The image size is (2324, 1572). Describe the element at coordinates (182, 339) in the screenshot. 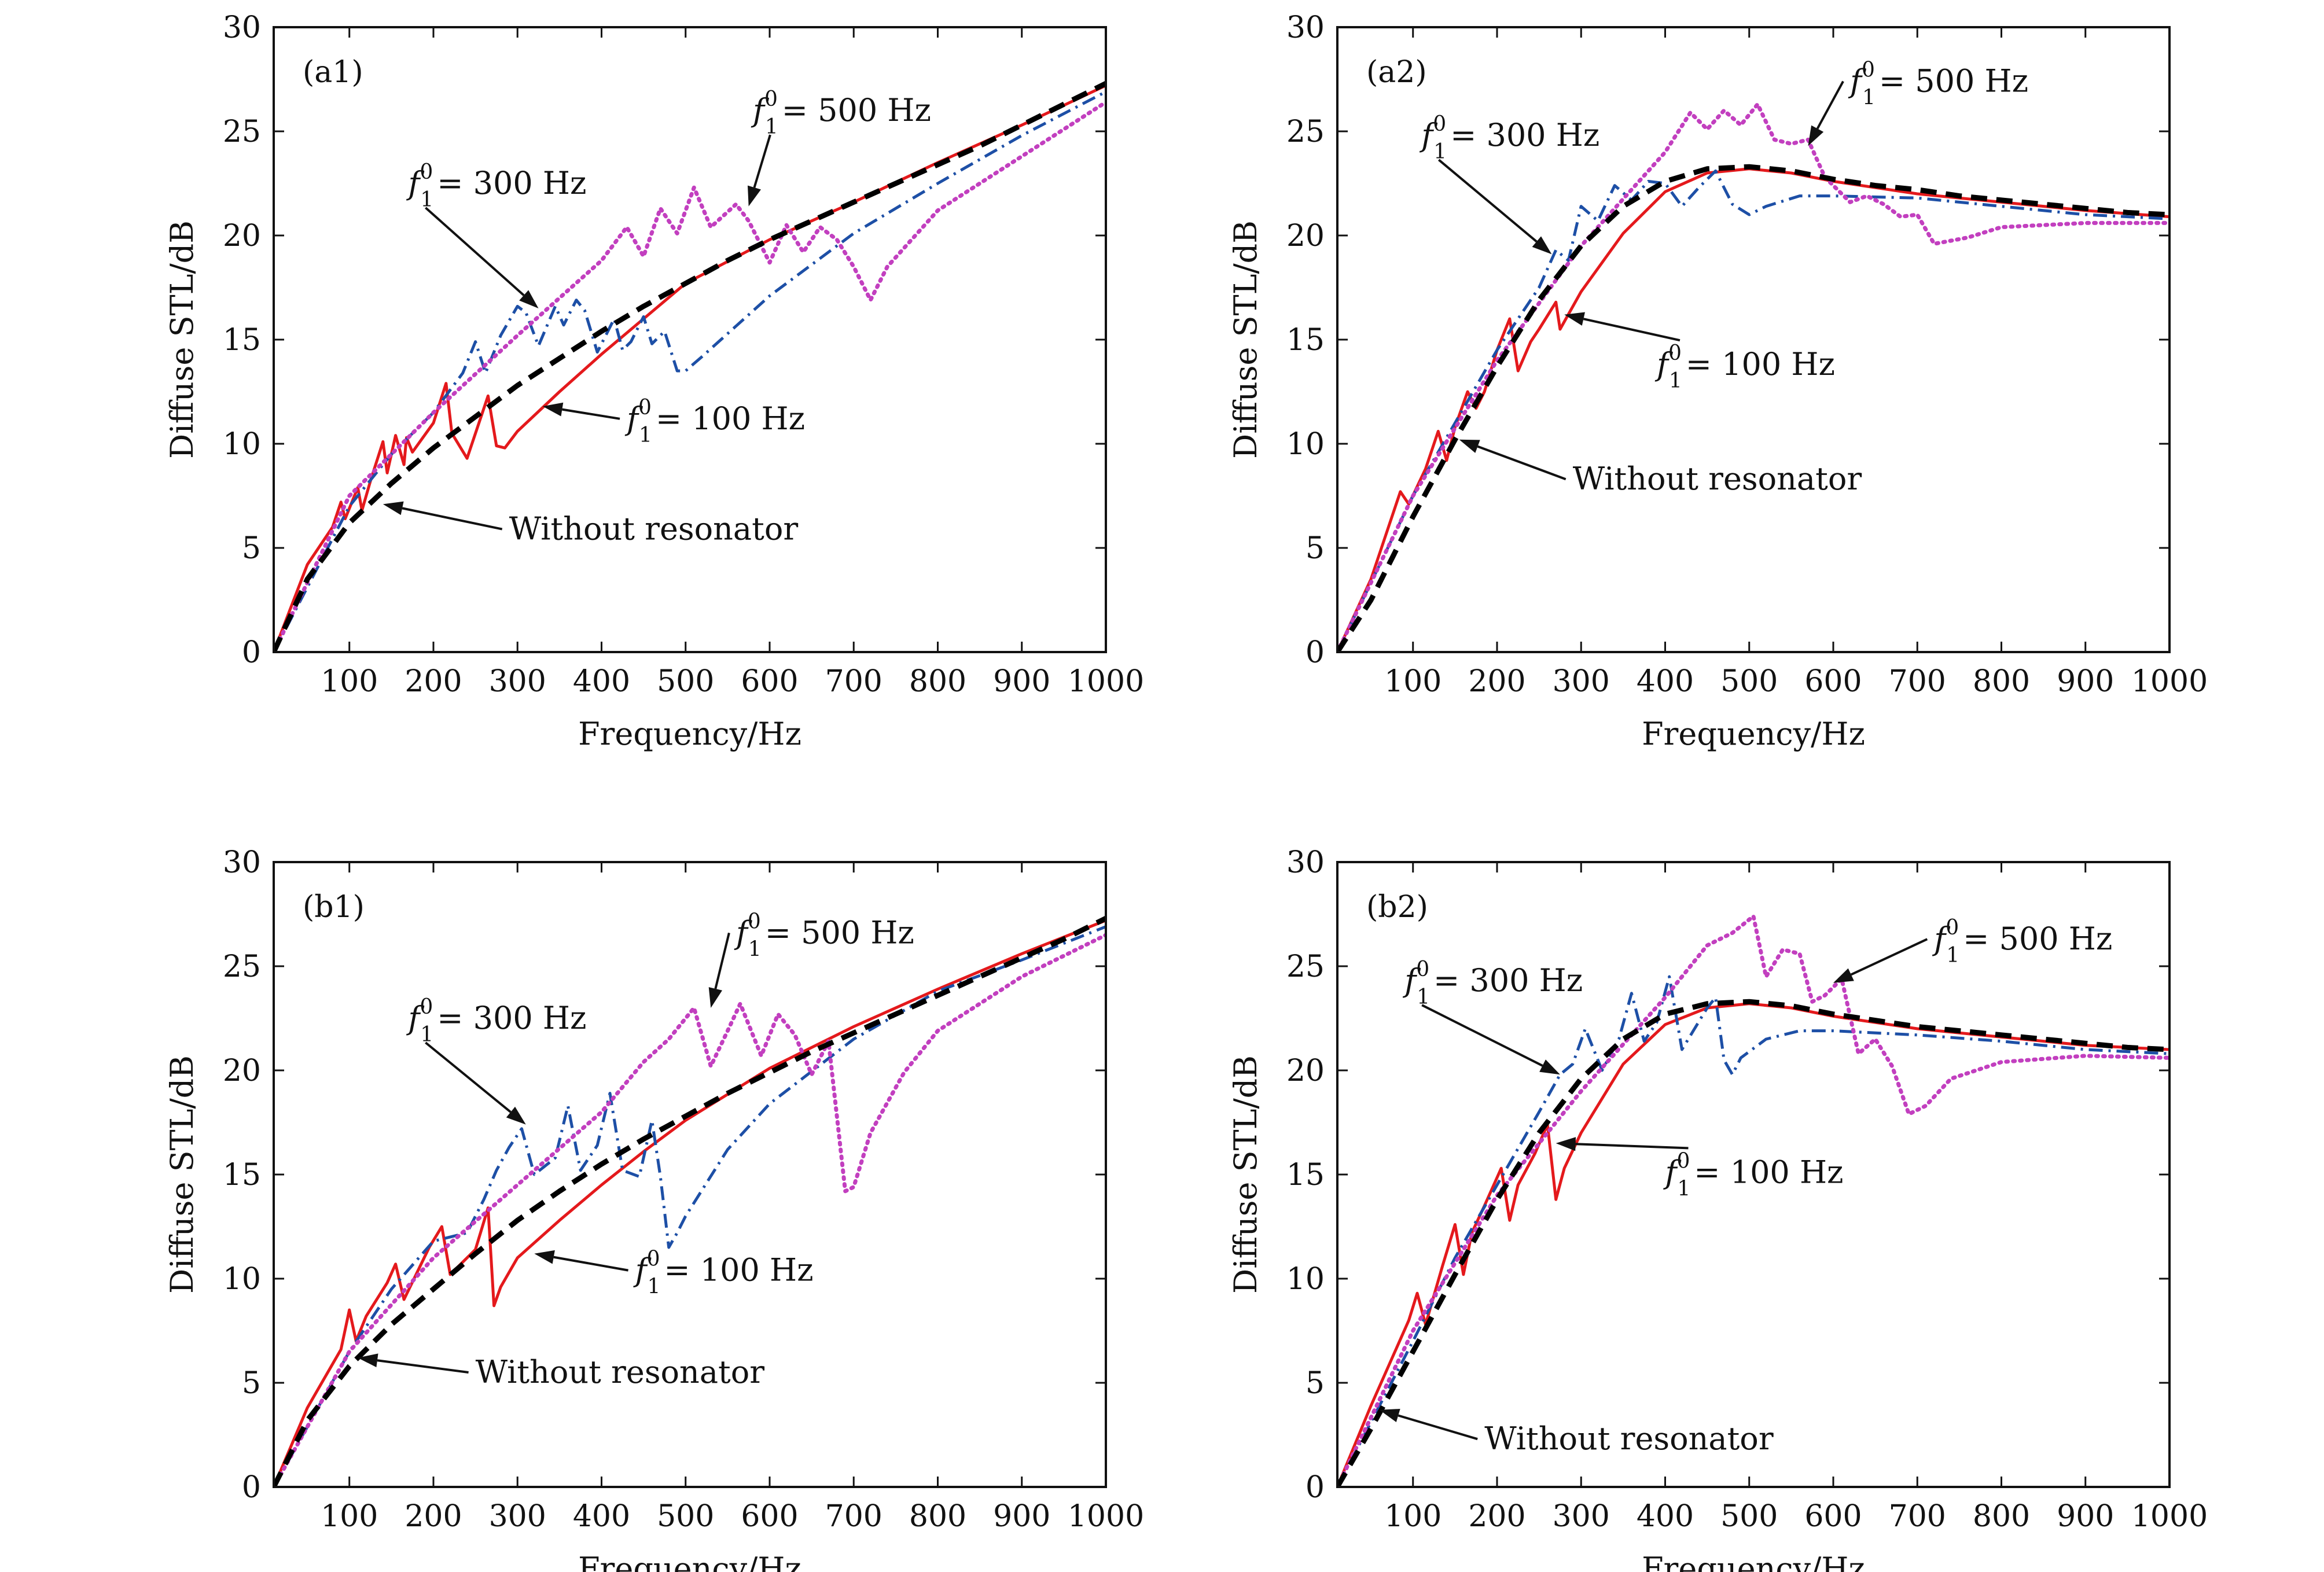

I see `y-axis-label-a1: Diffuse STL/dB` at that location.